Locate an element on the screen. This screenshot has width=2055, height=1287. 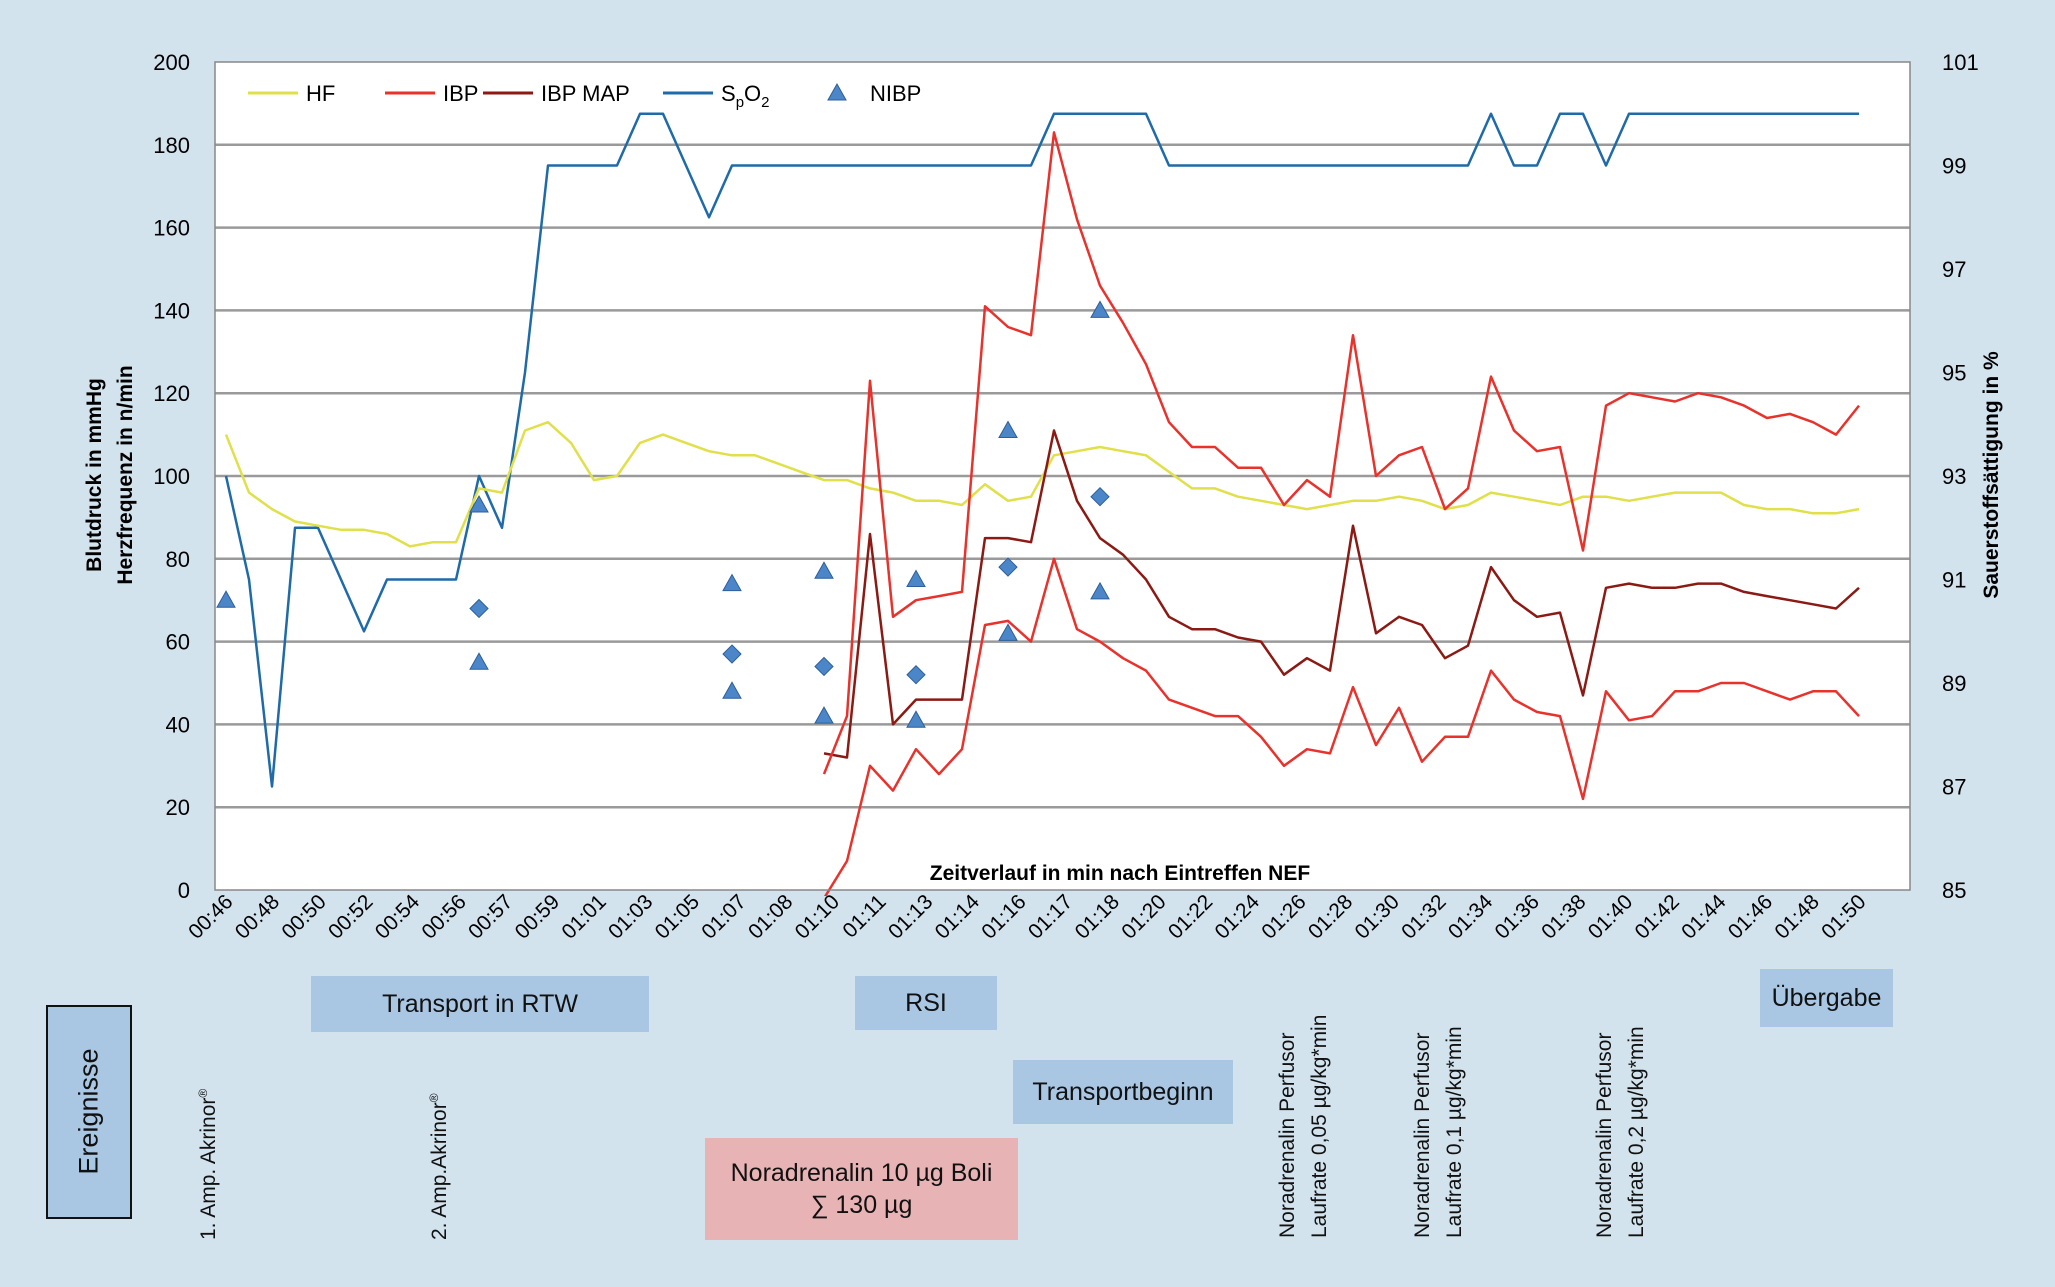
right-axis-ticks: 85 87 89 91 93 95 97 99 101 is located at coordinates (1960, 476).